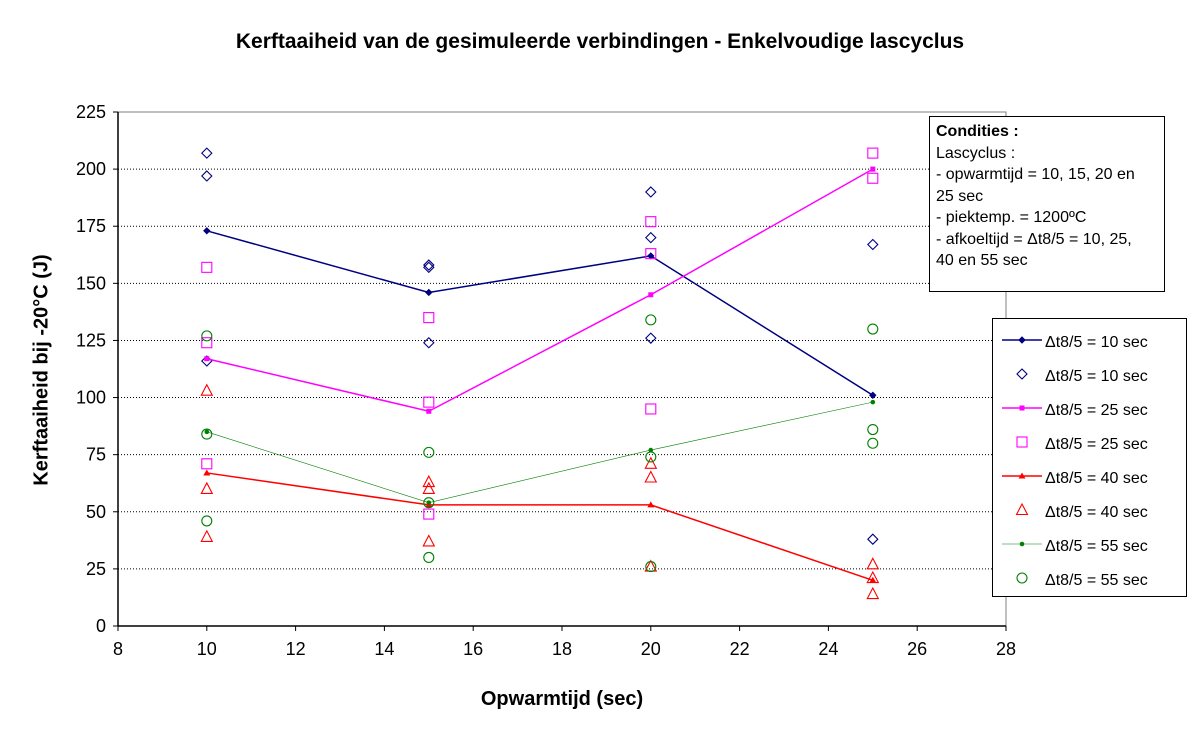 The width and height of the screenshot is (1200, 737). What do you see at coordinates (91, 169) in the screenshot?
I see `y-tick-label: 200` at bounding box center [91, 169].